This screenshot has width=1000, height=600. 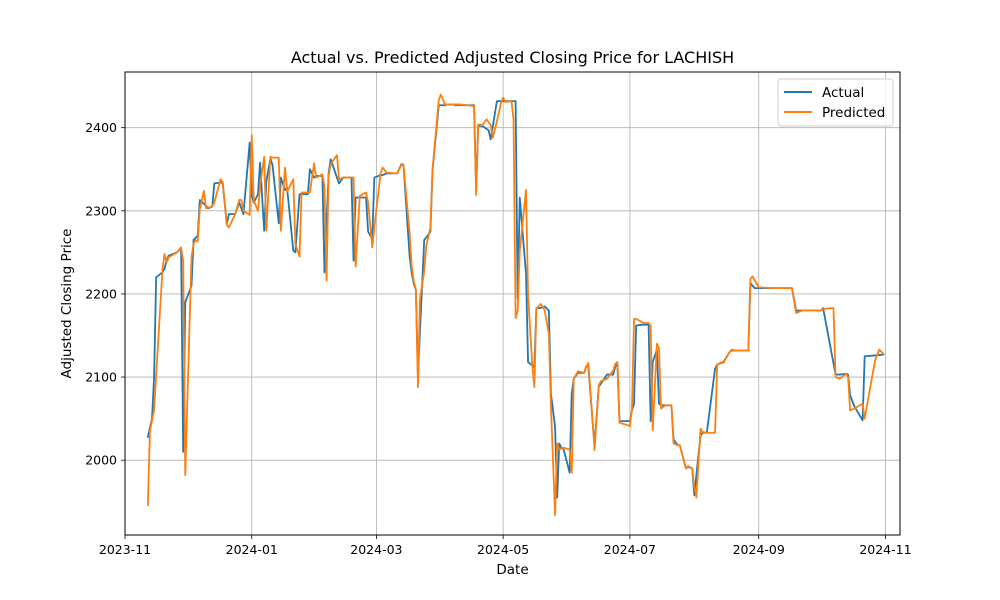 I want to click on y-axis: 2000 2100 2200 2300 2400, so click(x=105, y=294).